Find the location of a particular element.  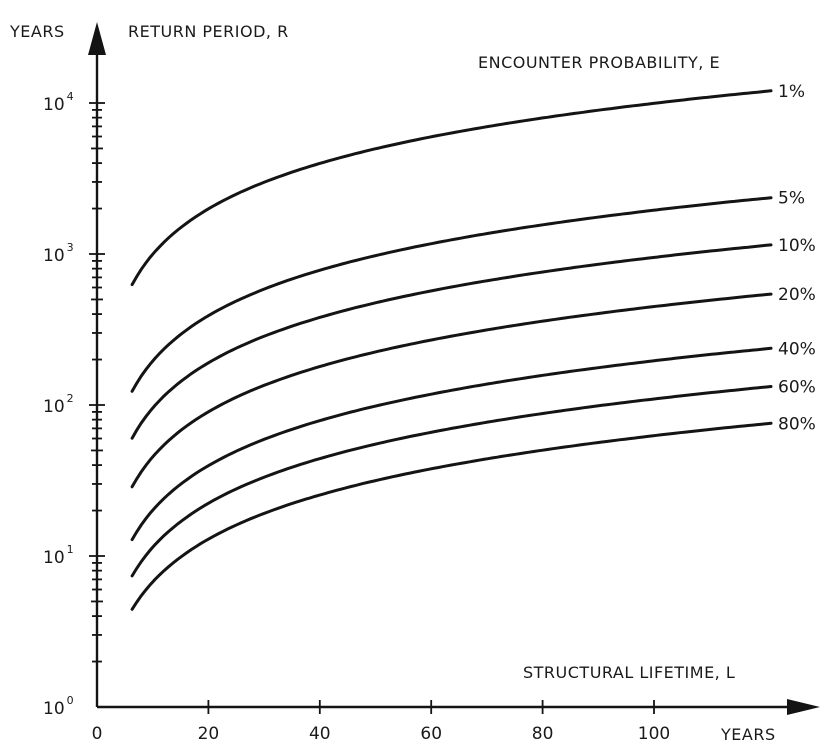

x-tick-label: 100 is located at coordinates (654, 734).